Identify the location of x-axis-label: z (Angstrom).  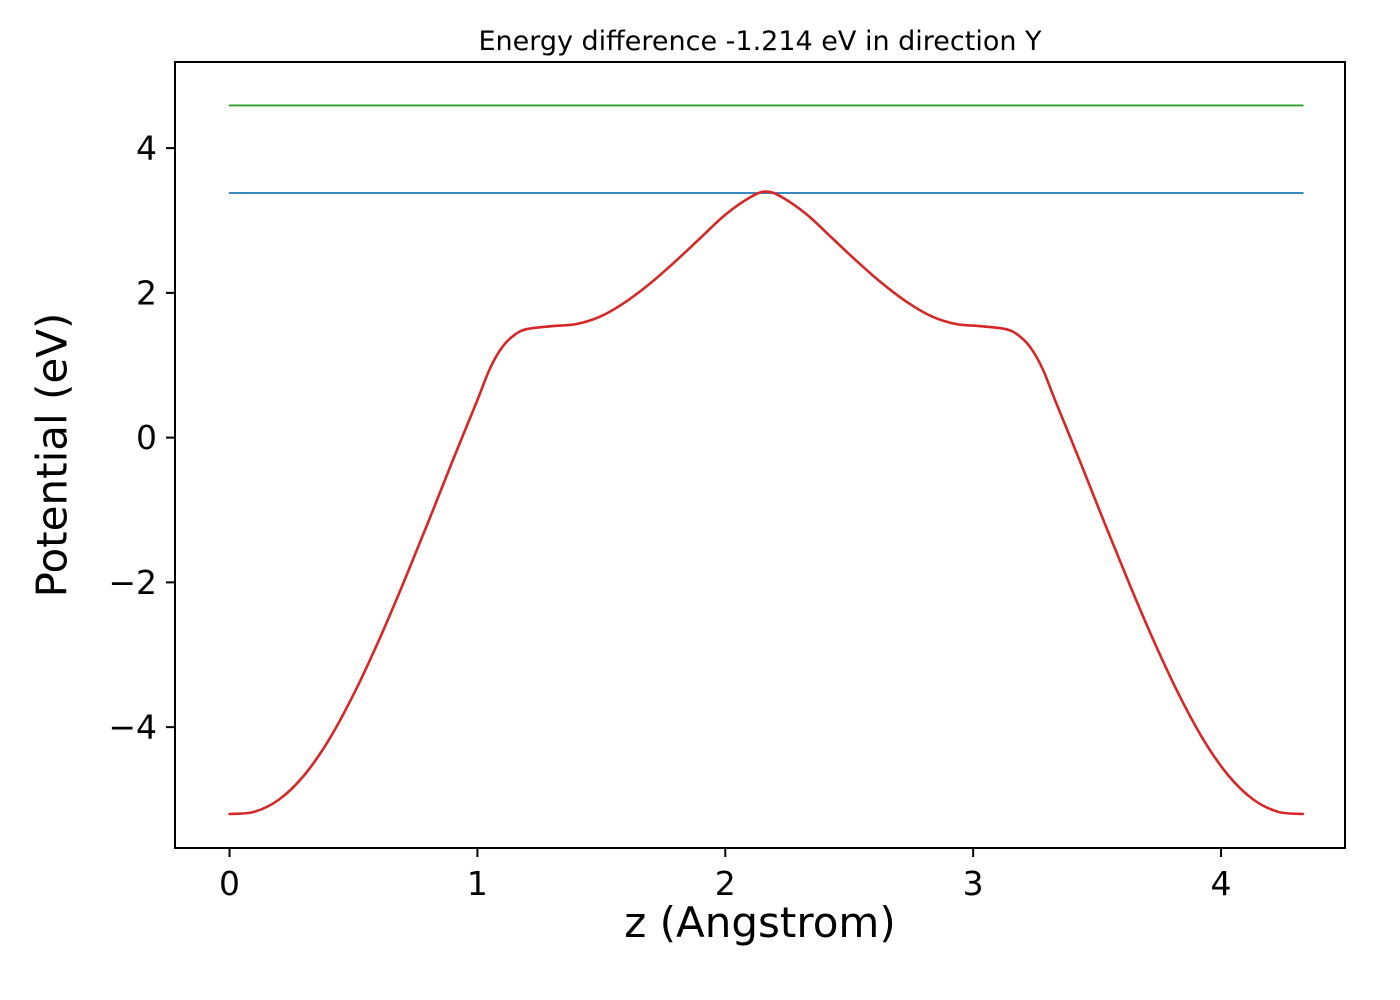
(760, 922).